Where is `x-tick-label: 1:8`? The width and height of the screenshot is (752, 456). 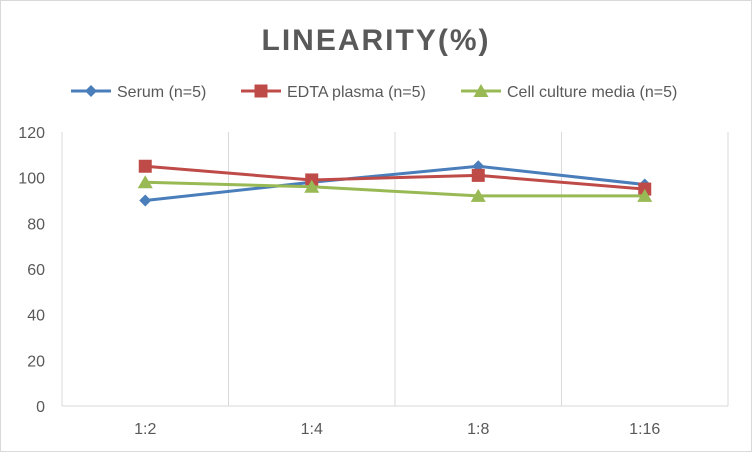 x-tick-label: 1:8 is located at coordinates (478, 429).